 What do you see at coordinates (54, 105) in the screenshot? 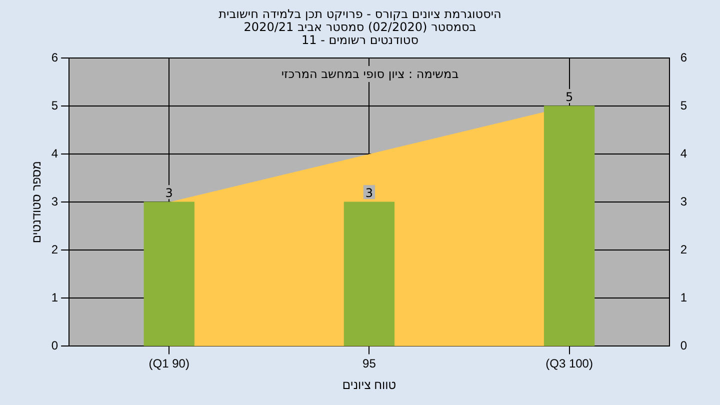
I see `y-tick-label: 5` at bounding box center [54, 105].